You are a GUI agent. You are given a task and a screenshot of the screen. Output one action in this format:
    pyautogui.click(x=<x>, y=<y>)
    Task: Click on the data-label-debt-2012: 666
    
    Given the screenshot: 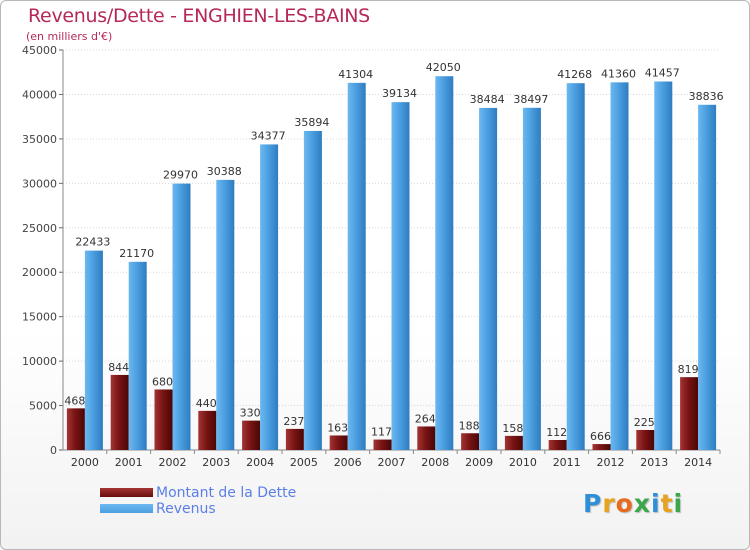 What is the action you would take?
    pyautogui.click(x=600, y=436)
    